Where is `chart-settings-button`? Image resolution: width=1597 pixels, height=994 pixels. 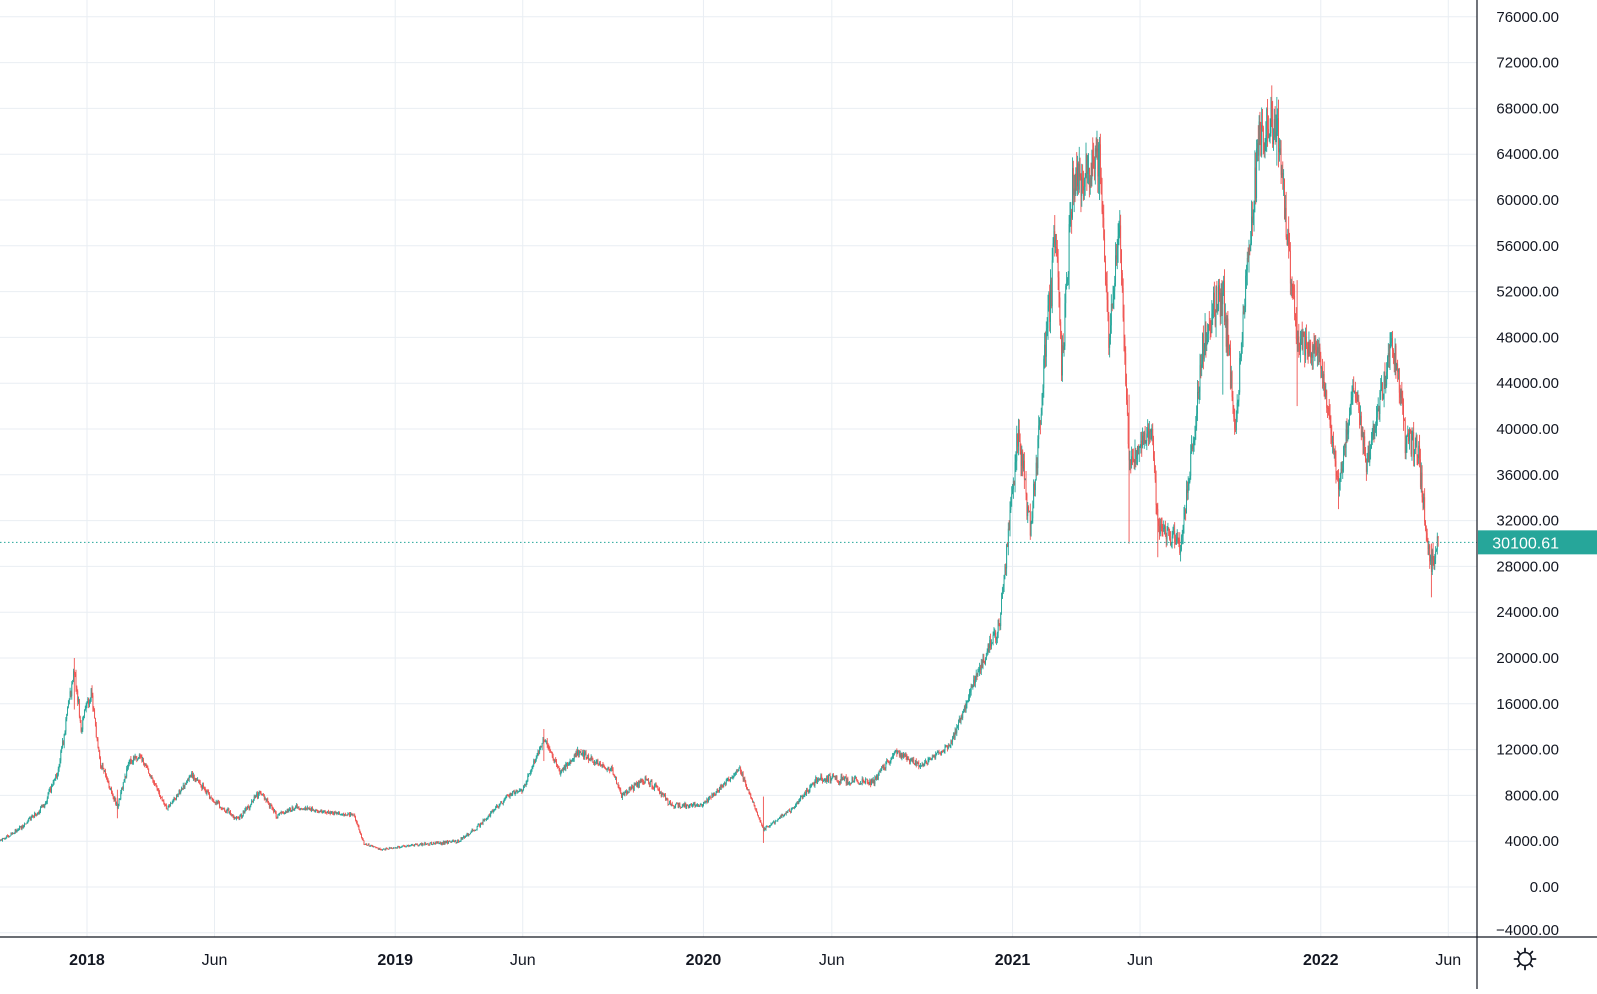
chart-settings-button is located at coordinates (1525, 959).